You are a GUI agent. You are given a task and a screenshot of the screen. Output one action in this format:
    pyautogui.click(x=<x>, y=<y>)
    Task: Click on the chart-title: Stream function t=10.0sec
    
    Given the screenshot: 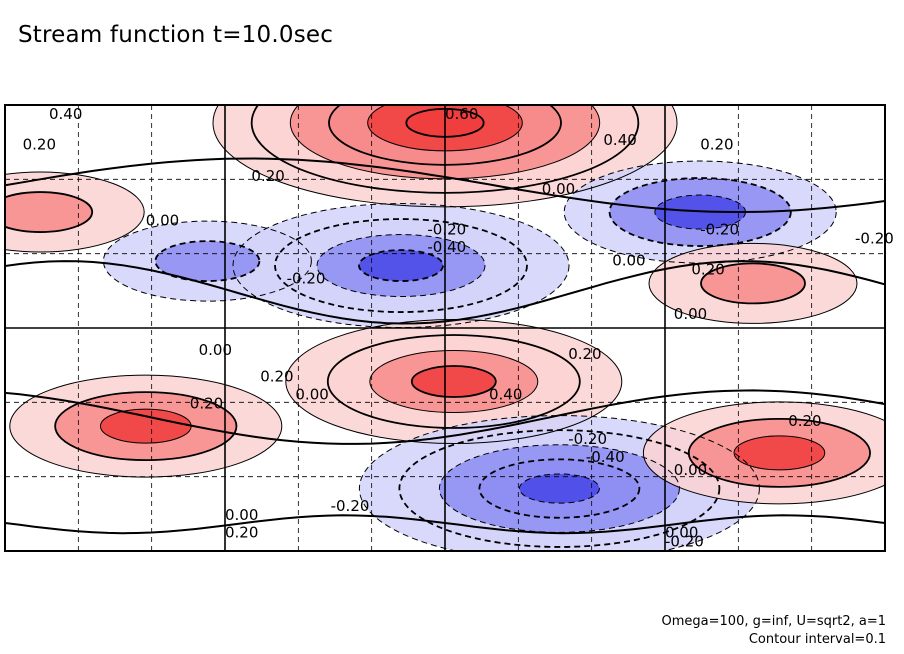 What is the action you would take?
    pyautogui.click(x=176, y=35)
    